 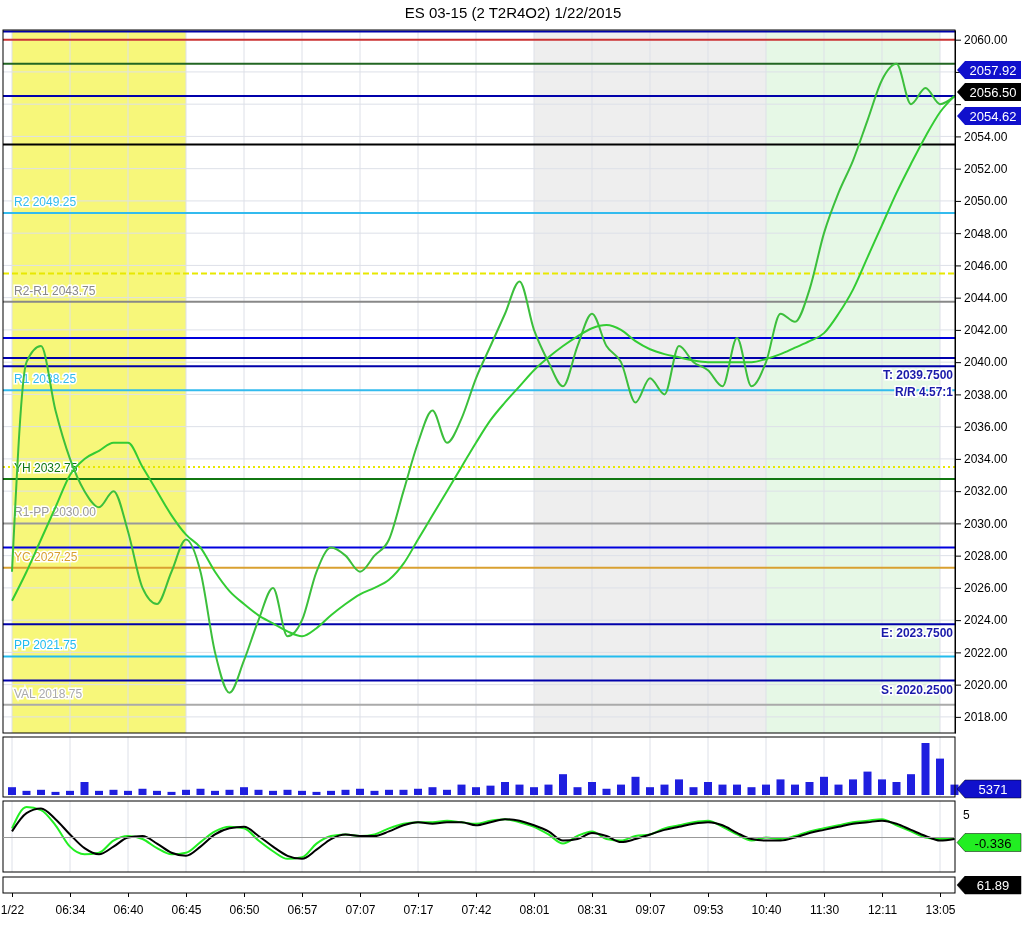 What do you see at coordinates (302, 910) in the screenshot?
I see `category-label: 06:57` at bounding box center [302, 910].